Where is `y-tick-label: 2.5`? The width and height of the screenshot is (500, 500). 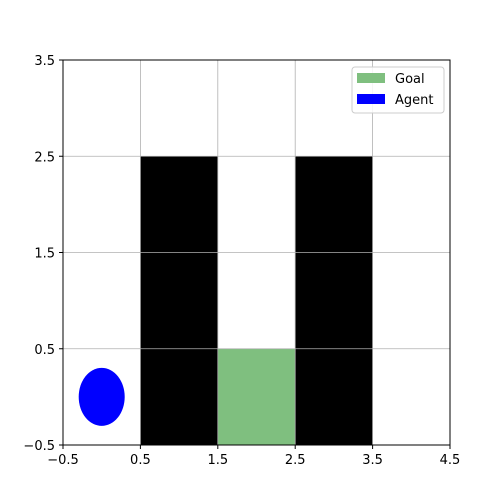 y-tick-label: 2.5 is located at coordinates (44, 157).